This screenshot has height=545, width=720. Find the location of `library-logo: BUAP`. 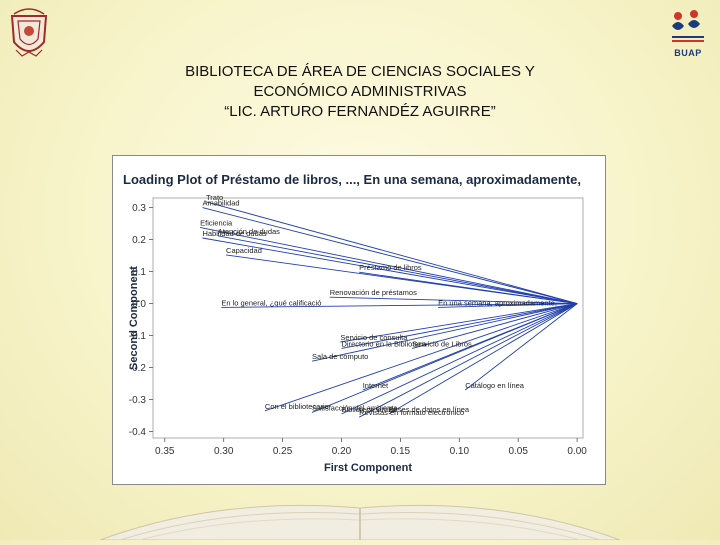

library-logo: BUAP is located at coordinates (688, 36).